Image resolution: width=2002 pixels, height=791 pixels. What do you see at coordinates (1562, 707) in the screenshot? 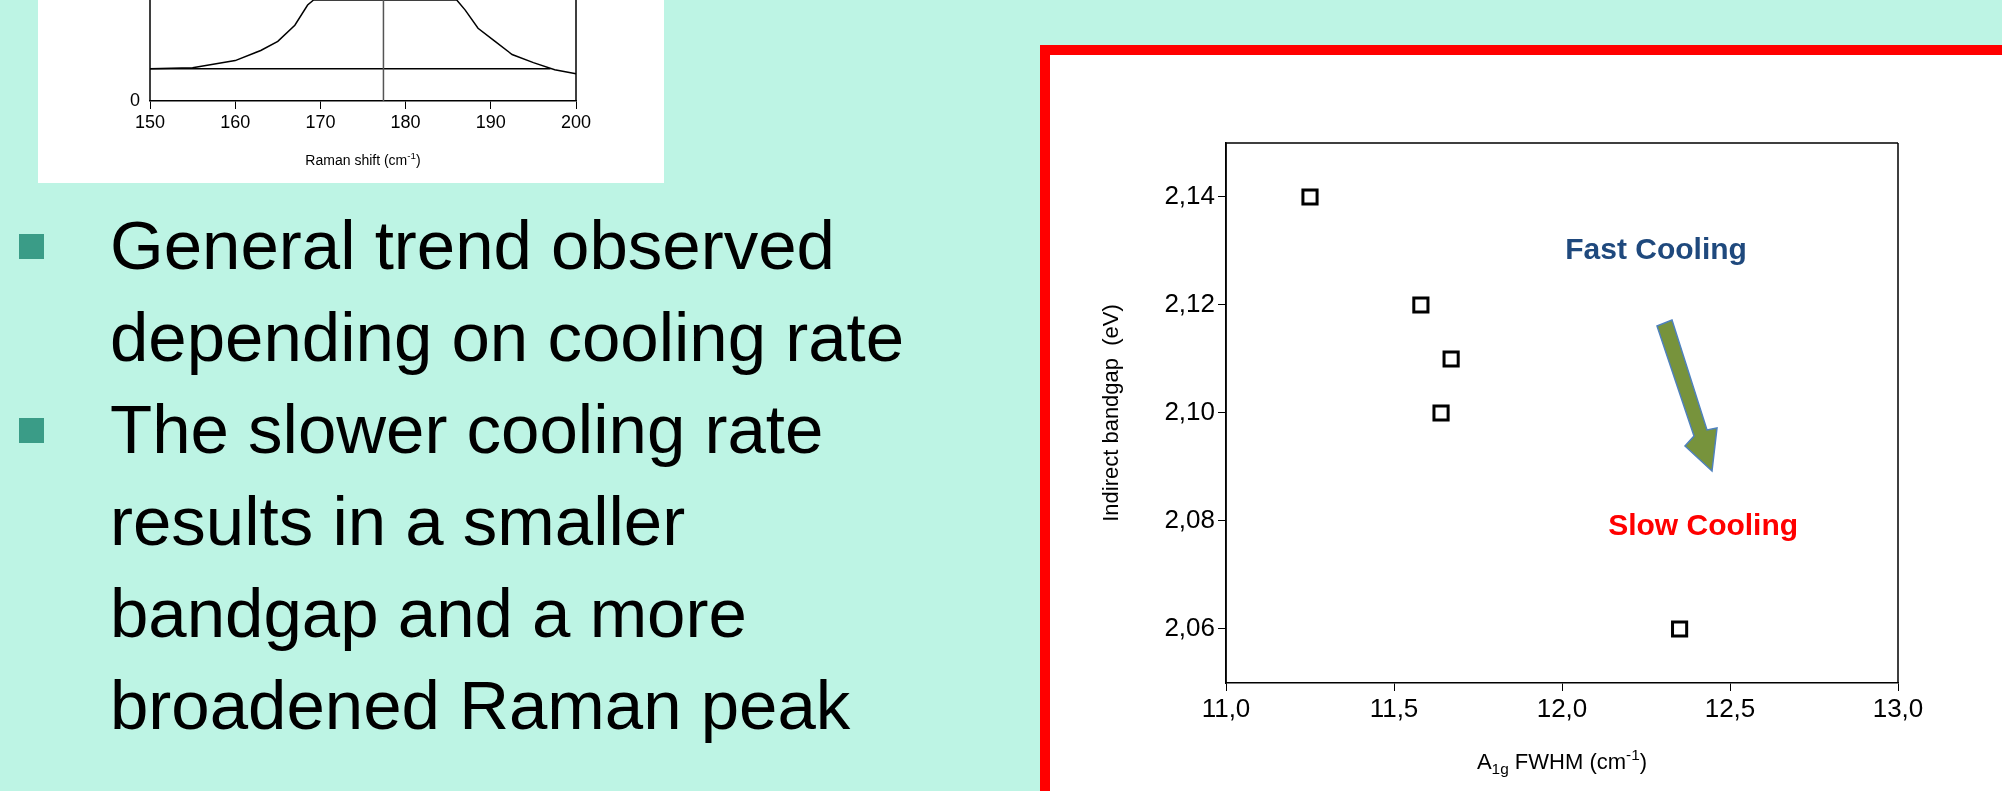
I see `x-tick-label: 12,0` at bounding box center [1562, 707].